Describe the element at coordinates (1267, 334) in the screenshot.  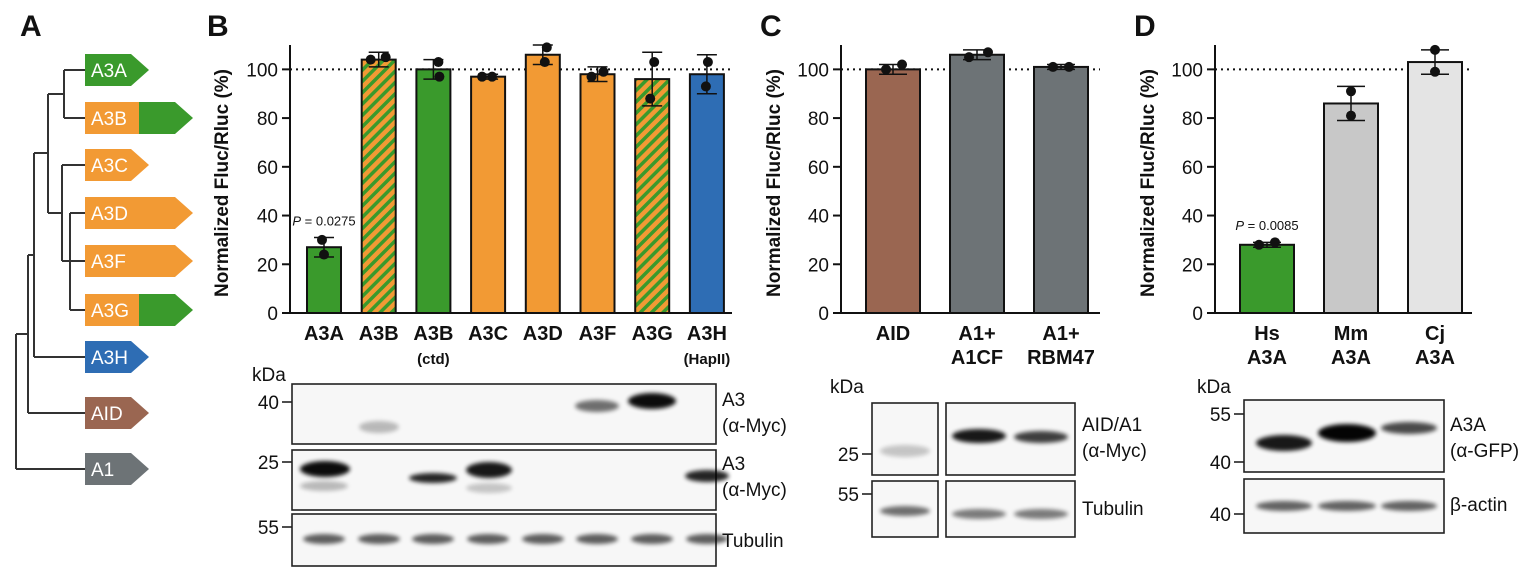
I see `x-tick-label: Hs` at that location.